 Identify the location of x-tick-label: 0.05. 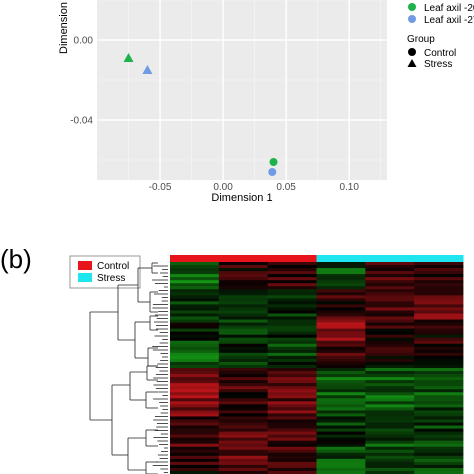
(286, 187).